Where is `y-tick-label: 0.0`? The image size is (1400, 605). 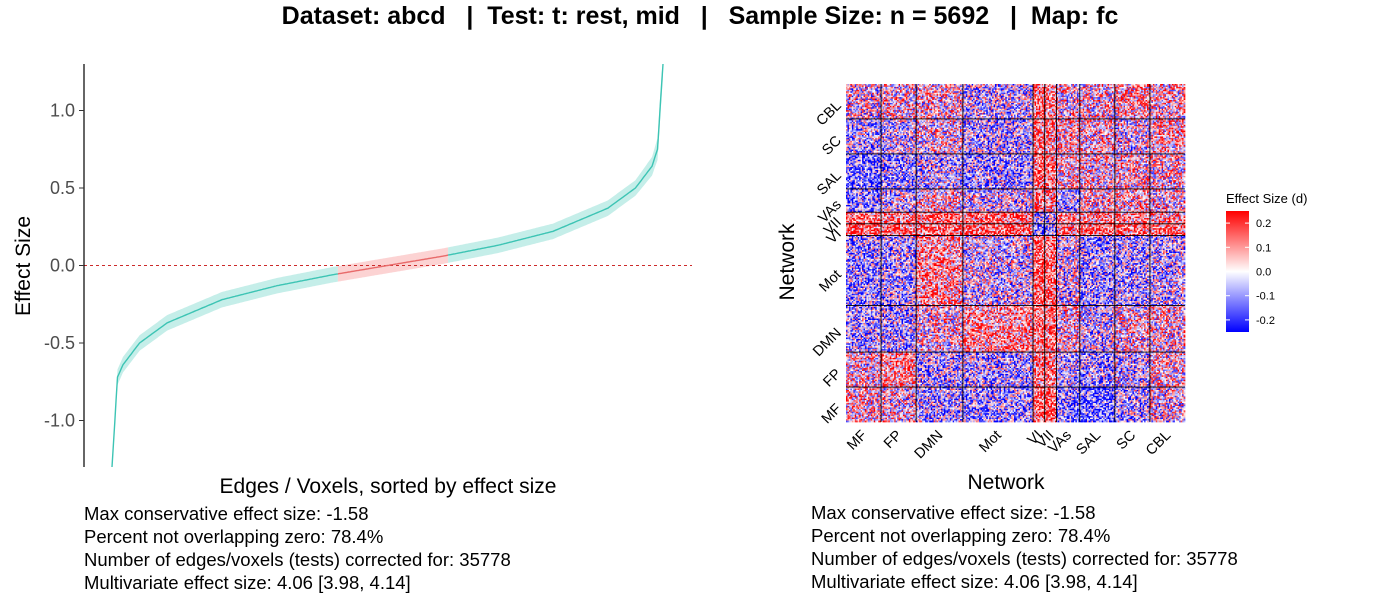 y-tick-label: 0.0 is located at coordinates (62, 266).